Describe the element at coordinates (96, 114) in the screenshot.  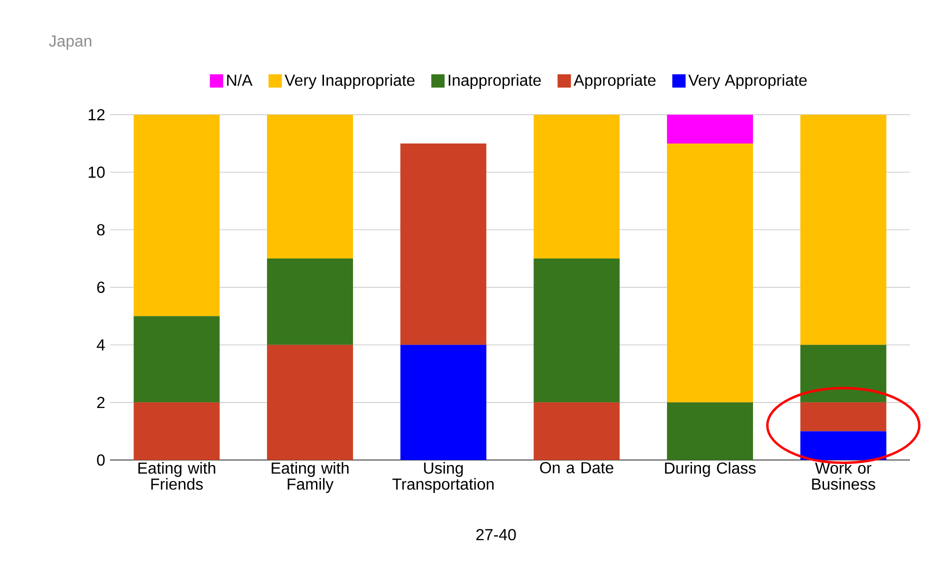
I see `y-tick-label: 12` at that location.